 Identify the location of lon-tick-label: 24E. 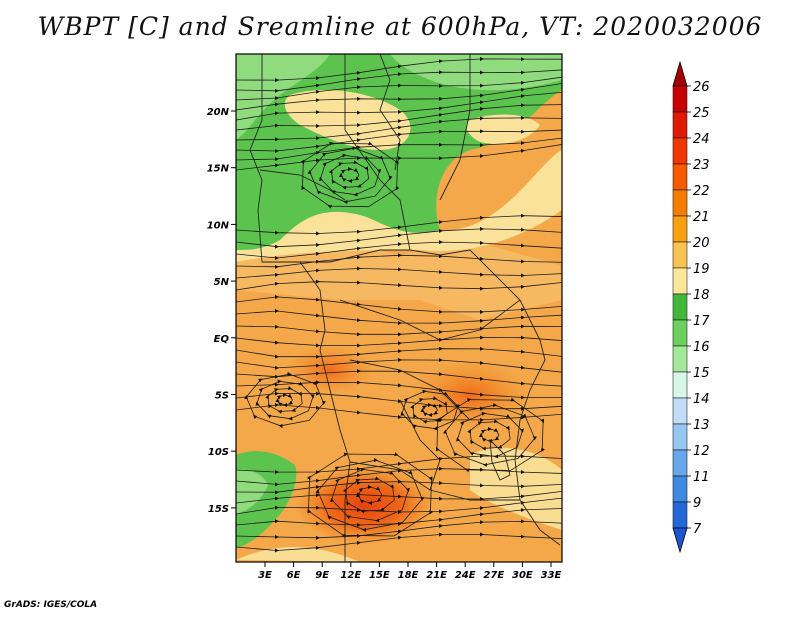
(465, 575).